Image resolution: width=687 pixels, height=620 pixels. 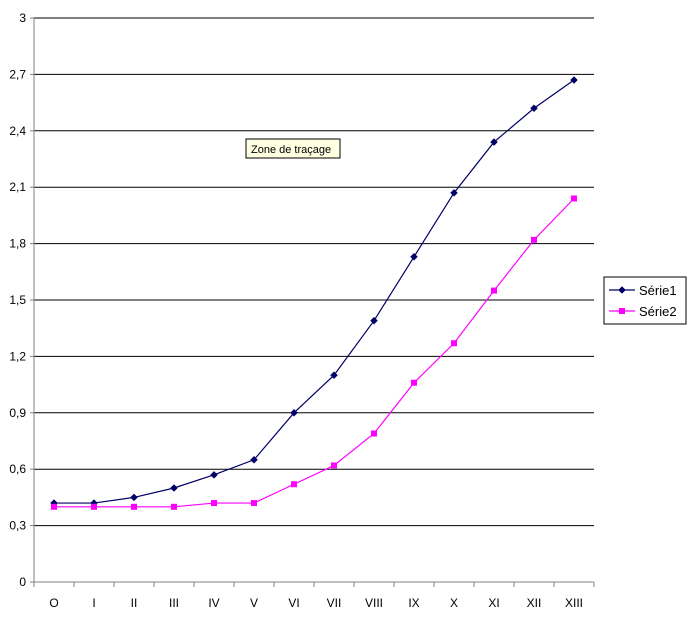 I want to click on x-tick-label: V, so click(x=254, y=603).